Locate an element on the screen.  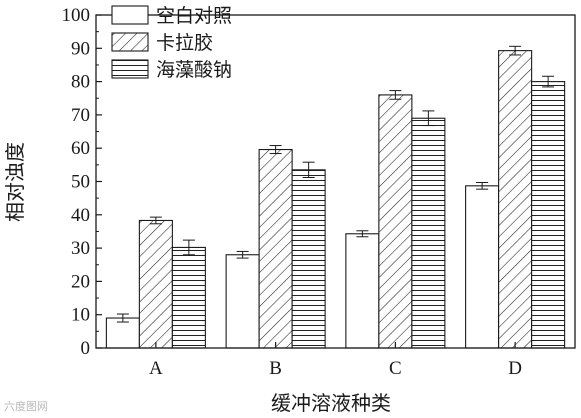
y-tick-label: 80 is located at coordinates (80, 82).